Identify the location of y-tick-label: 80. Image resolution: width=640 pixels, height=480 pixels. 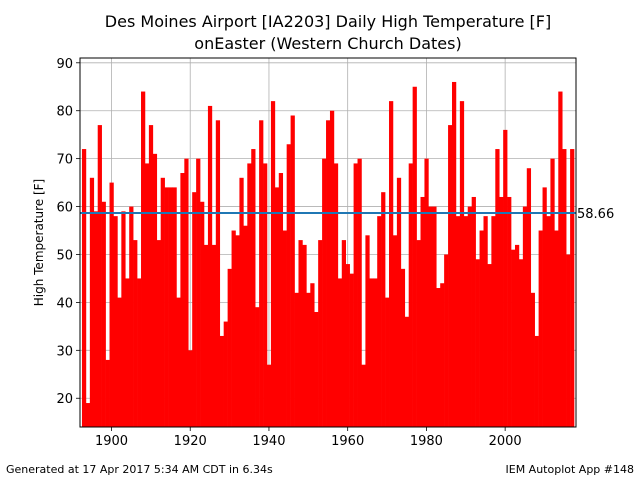
(64, 112).